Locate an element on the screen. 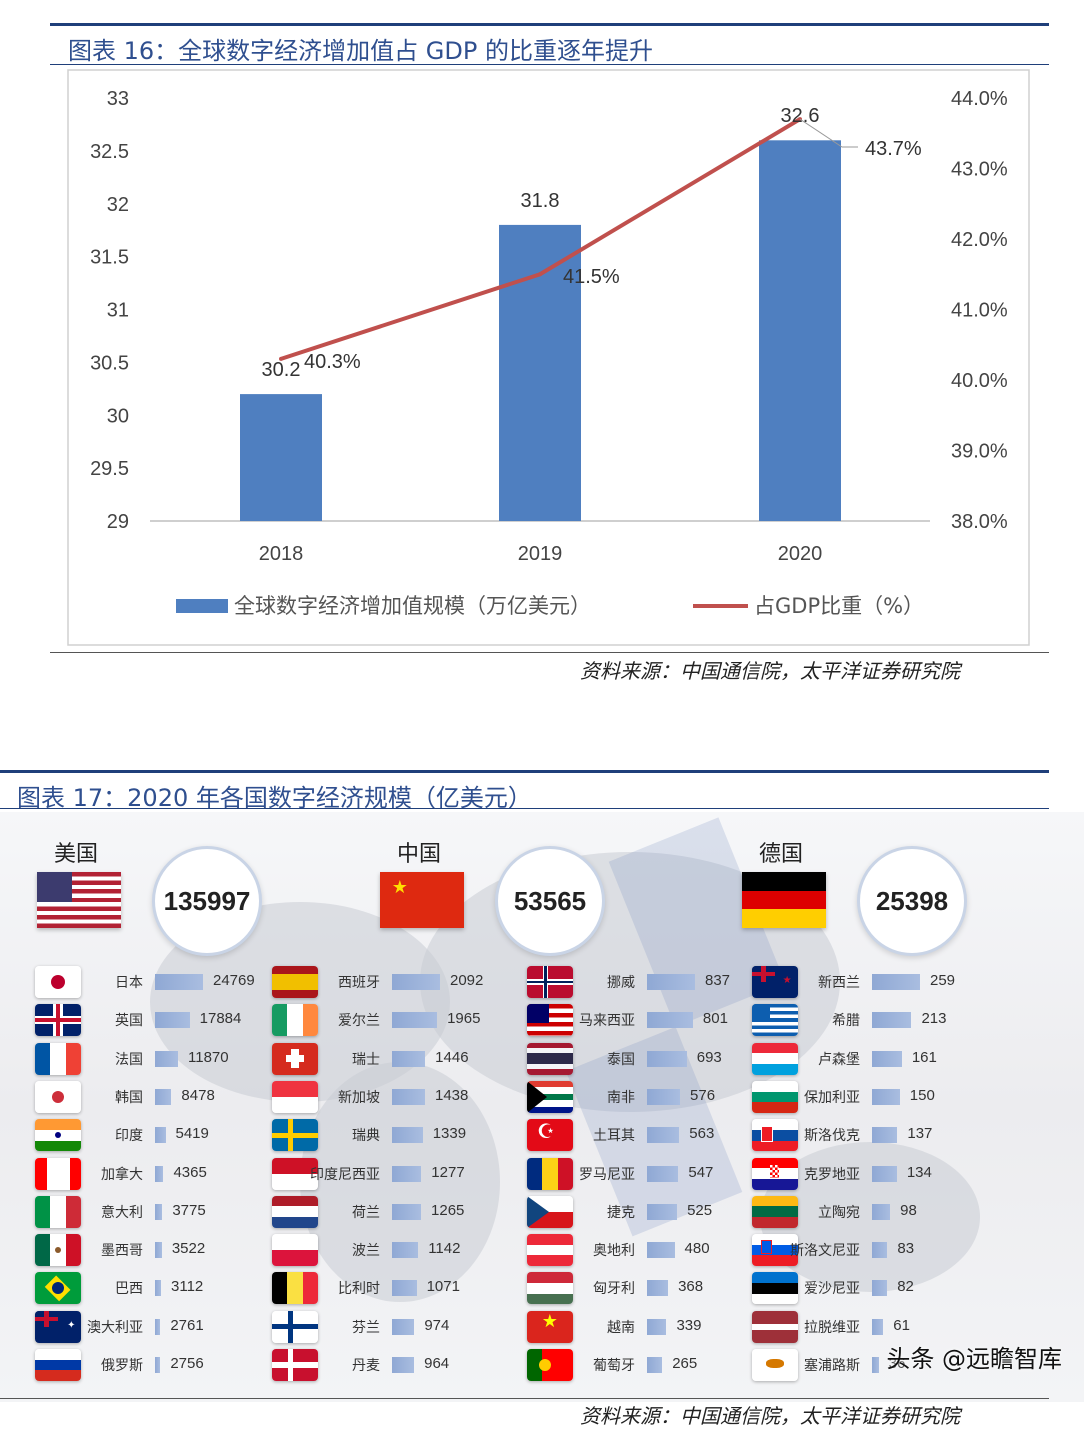 The width and height of the screenshot is (1084, 1429). country-name: 南非 is located at coordinates (621, 1097).